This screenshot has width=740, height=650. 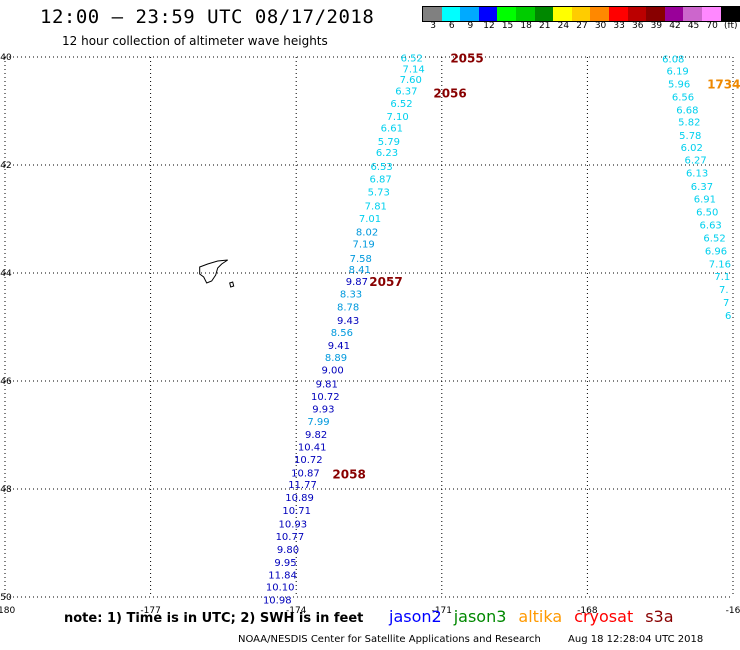 I want to click on wave-height-value: 8.89, so click(x=336, y=358).